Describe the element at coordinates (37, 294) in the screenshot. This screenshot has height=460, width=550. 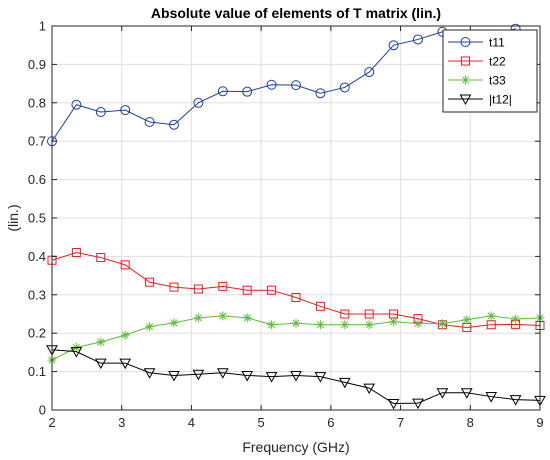
I see `y-tick-label: 0.3` at that location.